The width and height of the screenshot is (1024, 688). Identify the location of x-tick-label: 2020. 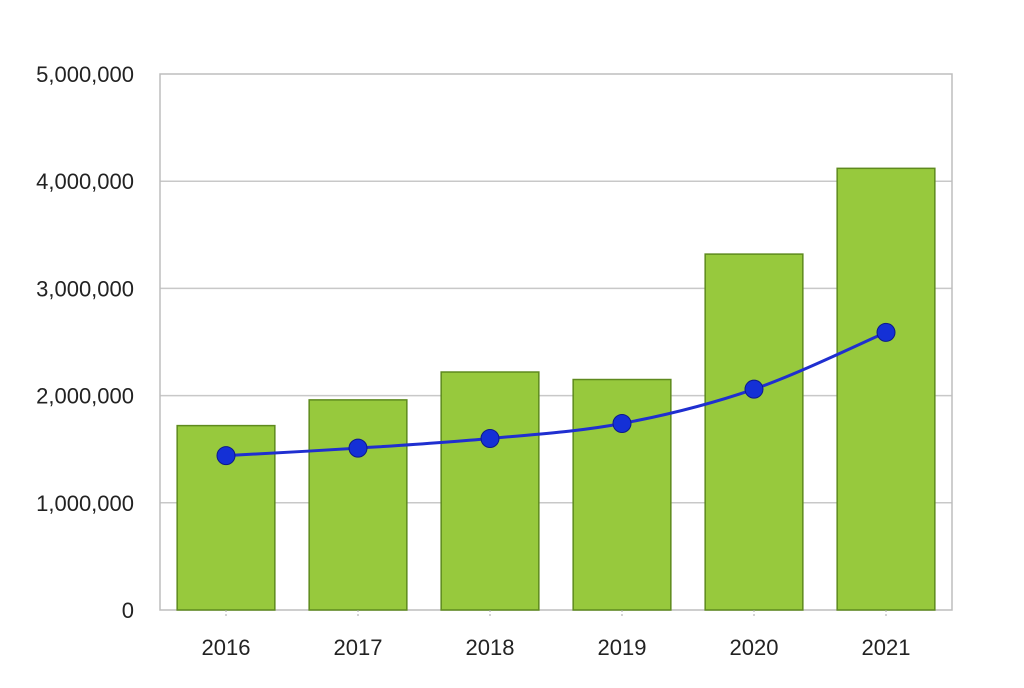
(754, 647).